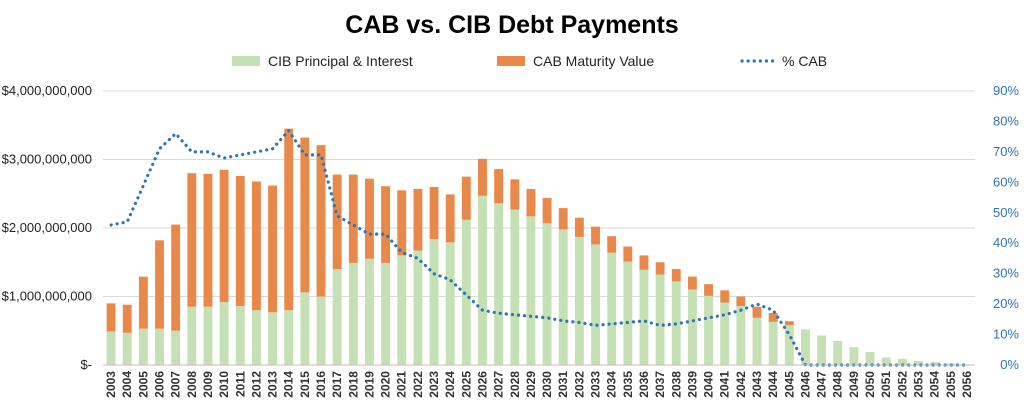 Image resolution: width=1024 pixels, height=411 pixels. Describe the element at coordinates (353, 218) in the screenshot. I see `bar-cab-2018` at that location.